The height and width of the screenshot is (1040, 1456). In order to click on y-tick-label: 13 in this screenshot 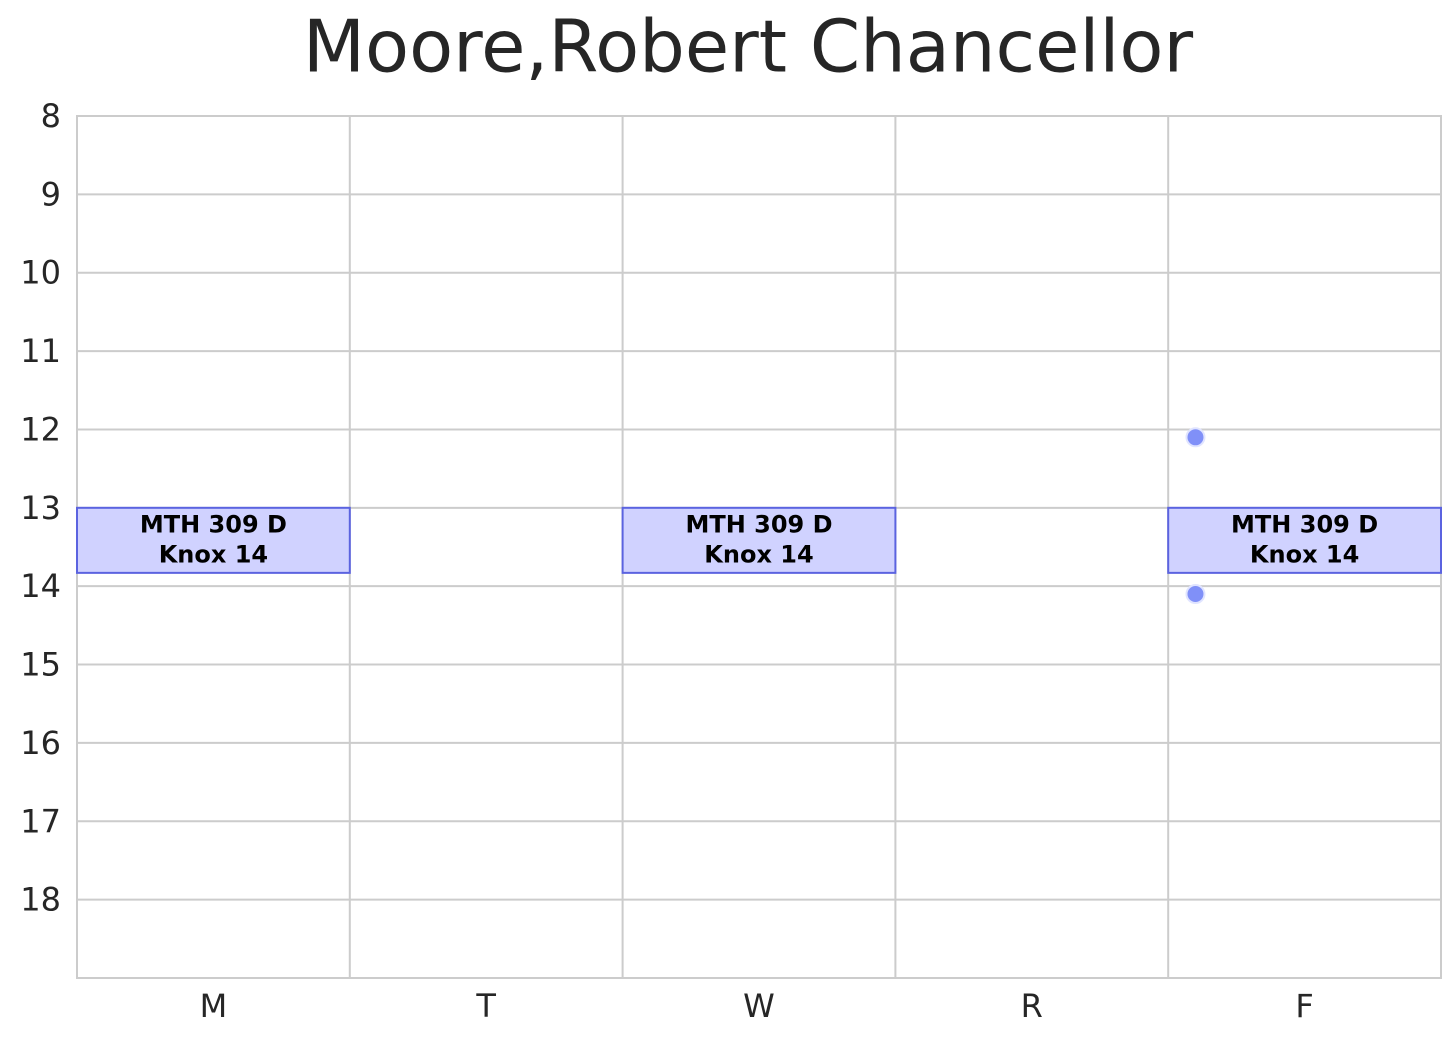, I will do `click(40, 508)`.